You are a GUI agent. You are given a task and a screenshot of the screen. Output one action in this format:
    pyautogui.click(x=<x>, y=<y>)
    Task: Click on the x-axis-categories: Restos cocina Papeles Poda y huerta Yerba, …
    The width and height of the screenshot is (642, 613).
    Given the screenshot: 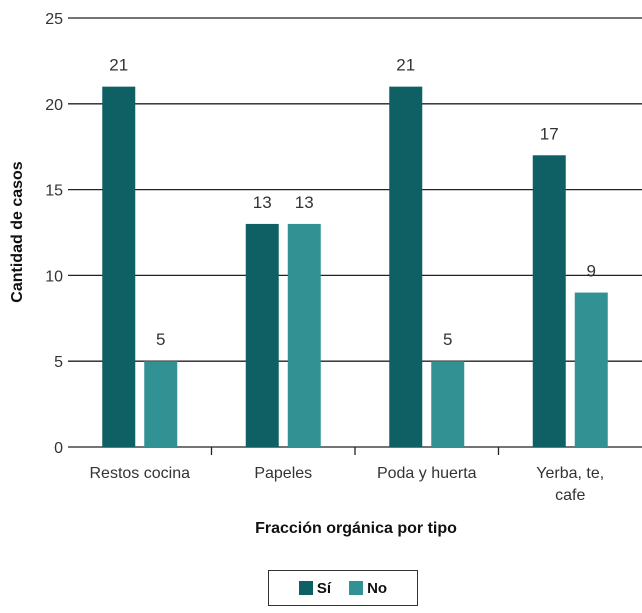 What is the action you would take?
    pyautogui.click(x=347, y=484)
    